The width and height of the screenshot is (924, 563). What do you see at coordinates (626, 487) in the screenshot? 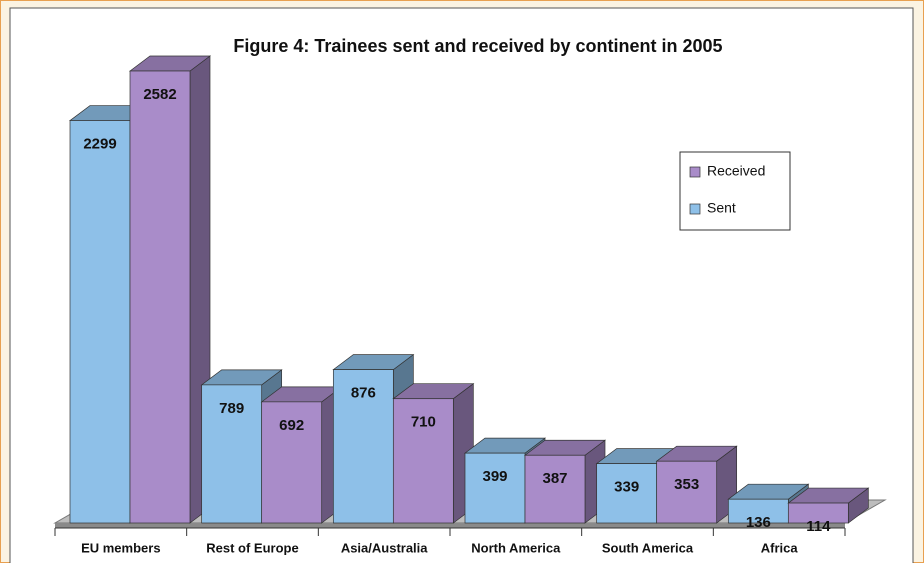
I see `data-label: 339` at bounding box center [626, 487].